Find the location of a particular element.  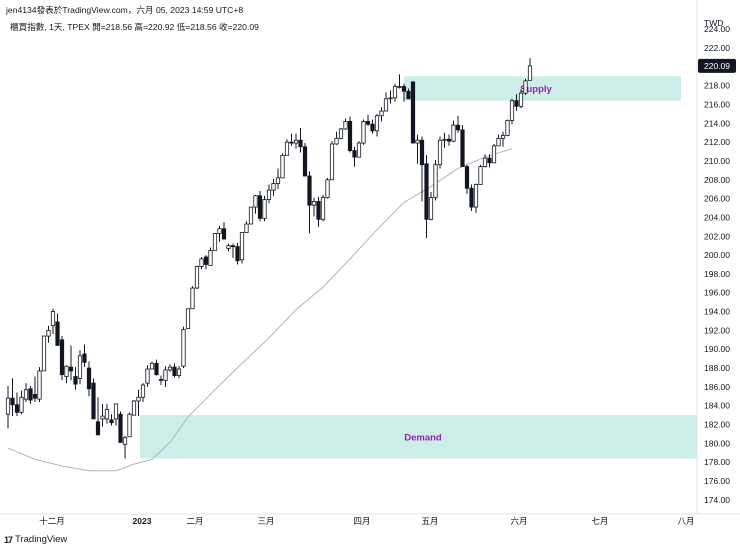

price-tick-label: 190.00 is located at coordinates (717, 349).